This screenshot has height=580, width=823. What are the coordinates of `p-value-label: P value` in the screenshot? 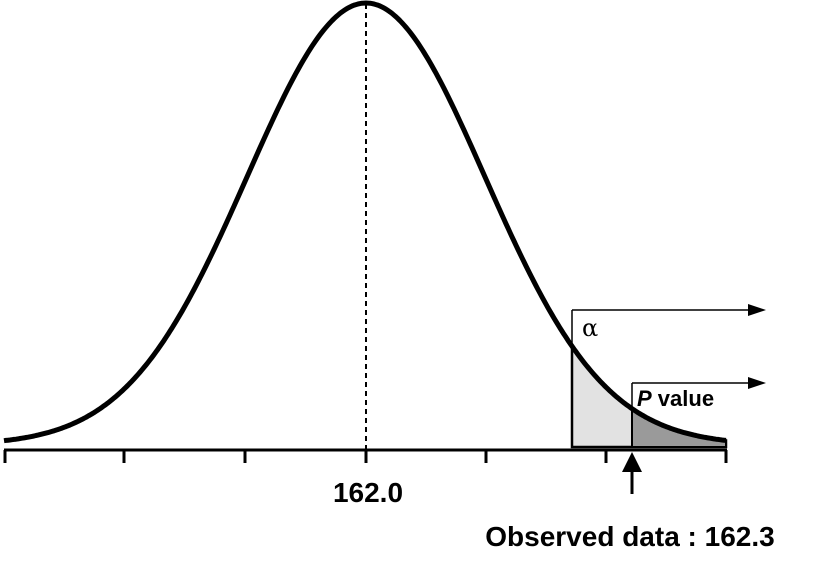 It's located at (675, 398).